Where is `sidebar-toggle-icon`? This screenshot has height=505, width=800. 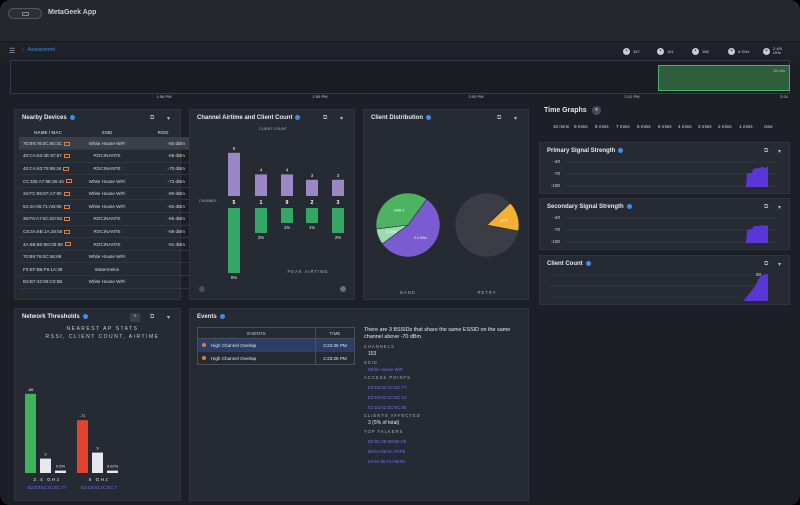 sidebar-toggle-icon is located at coordinates (25, 13).